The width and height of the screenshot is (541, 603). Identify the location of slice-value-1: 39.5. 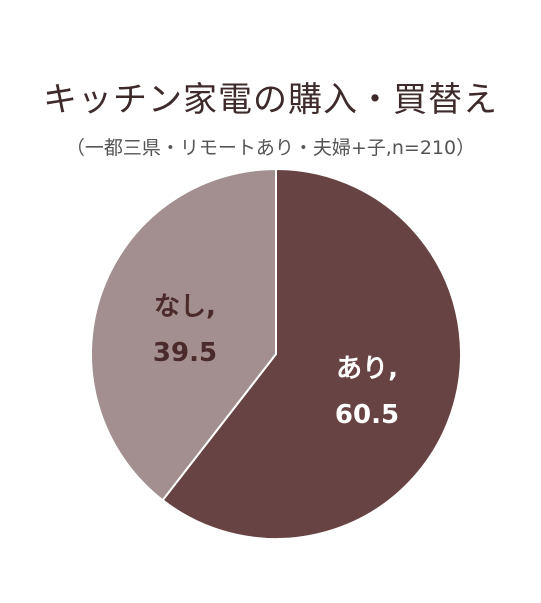
(185, 353).